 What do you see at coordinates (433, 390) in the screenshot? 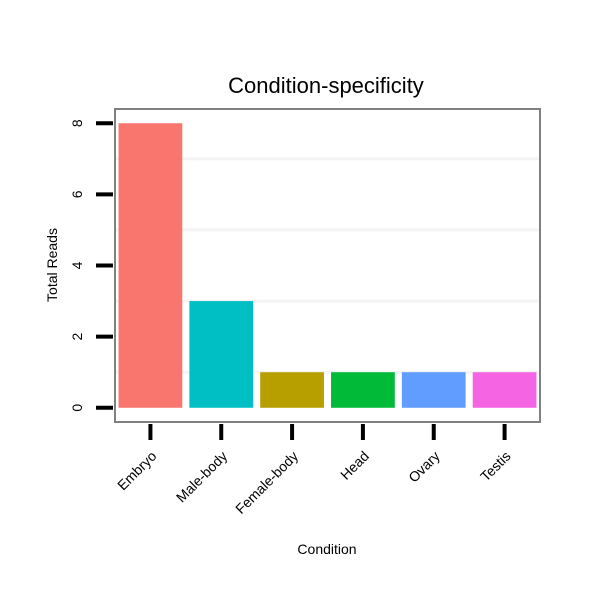
I see `bar-ovary` at bounding box center [433, 390].